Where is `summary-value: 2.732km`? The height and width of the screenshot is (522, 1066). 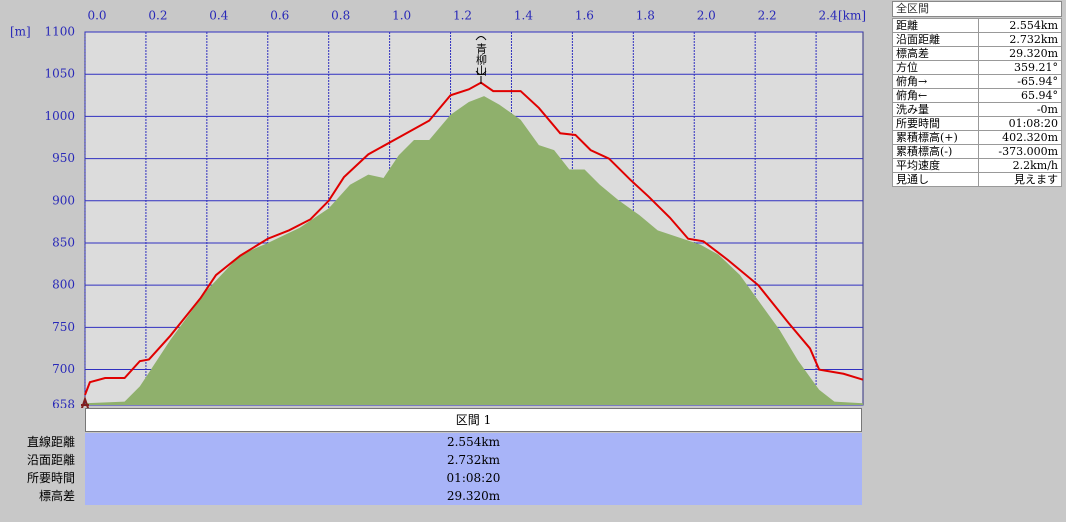
summary-value: 2.732km is located at coordinates (1020, 39).